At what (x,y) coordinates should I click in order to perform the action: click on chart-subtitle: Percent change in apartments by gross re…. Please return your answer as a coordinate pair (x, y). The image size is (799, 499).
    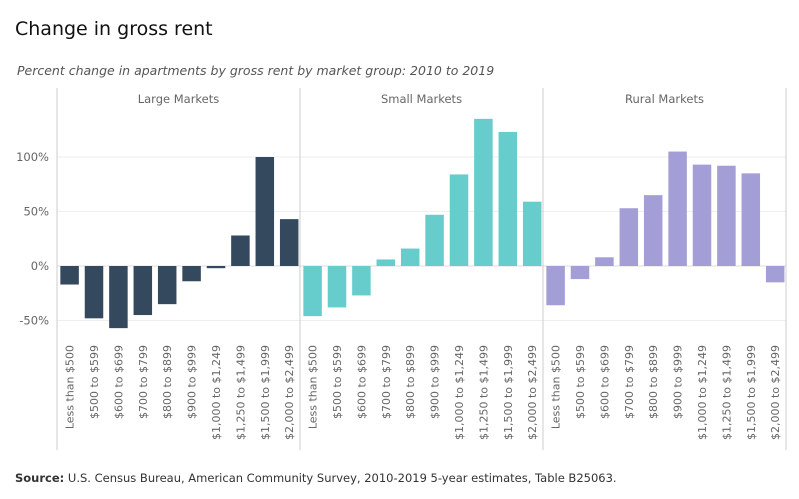
    Looking at the image, I should click on (256, 70).